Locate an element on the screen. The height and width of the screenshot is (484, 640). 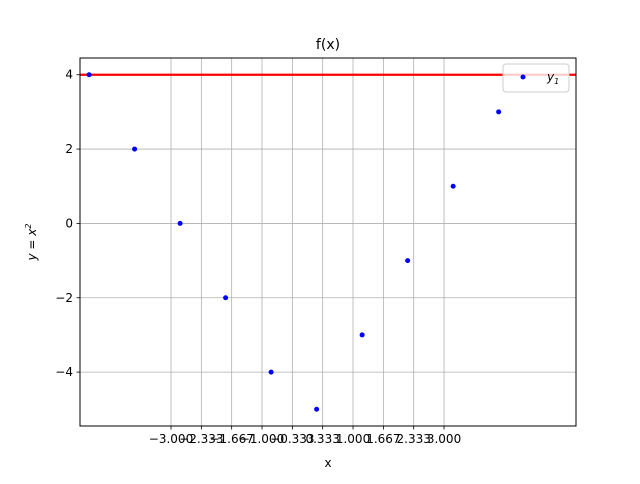
x-axis-label: x is located at coordinates (327, 463).